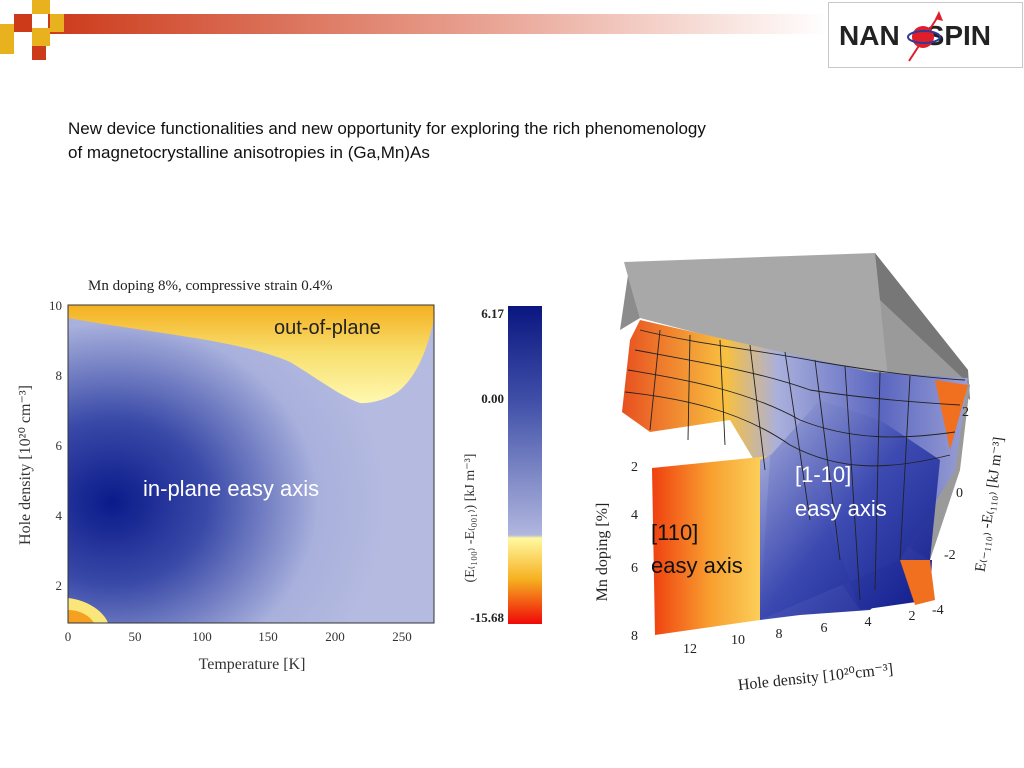 The image size is (1024, 768). Describe the element at coordinates (950, 555) in the screenshot. I see `ztick-label: -2` at that location.